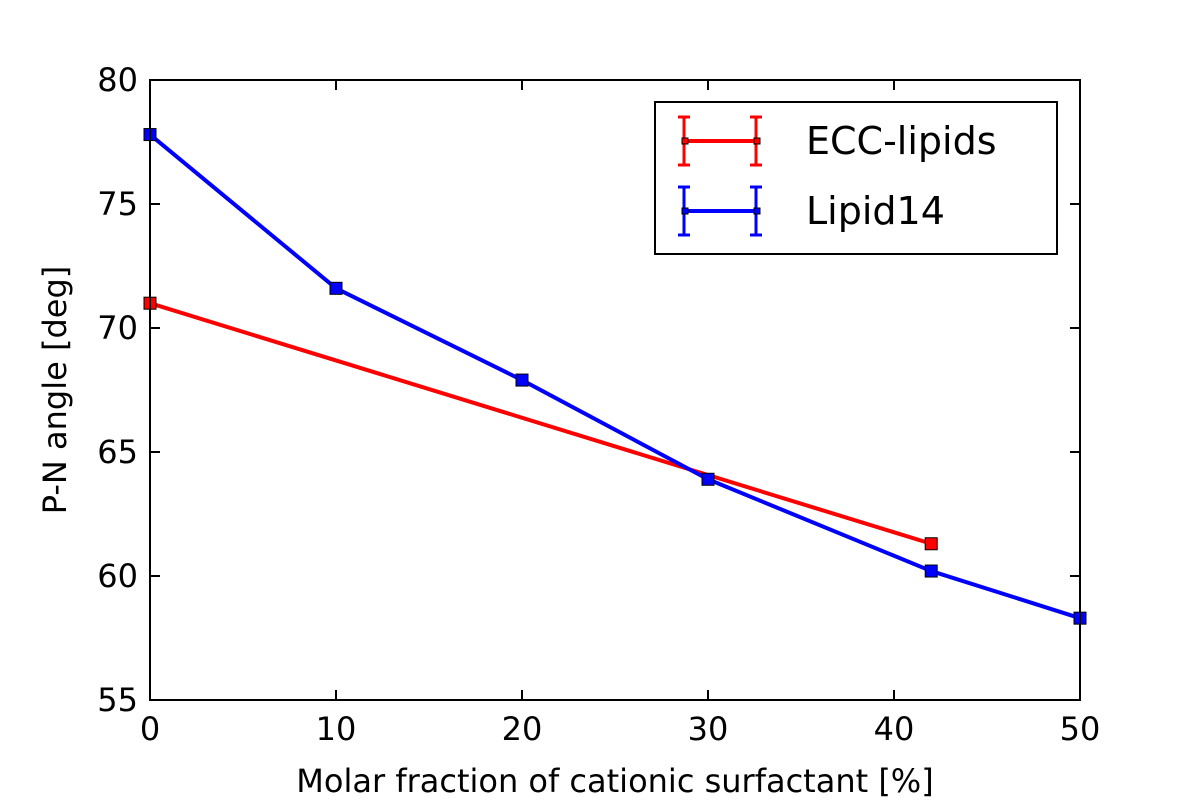 Image resolution: width=1200 pixels, height=800 pixels. I want to click on x-tick-label: 10, so click(336, 729).